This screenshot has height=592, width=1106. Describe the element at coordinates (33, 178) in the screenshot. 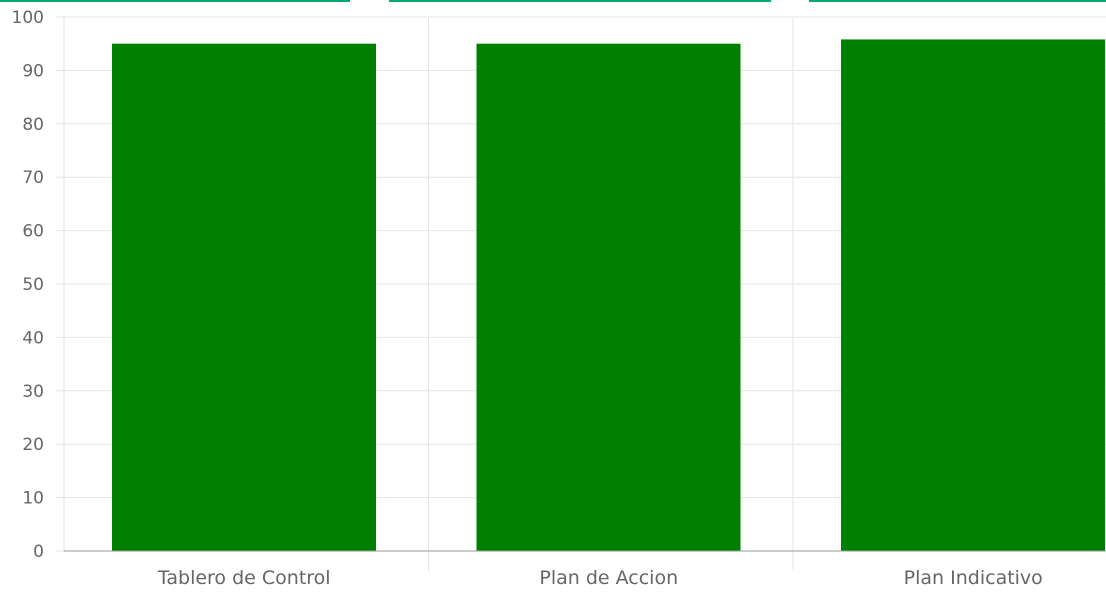

I see `y-tick-label: 70` at that location.